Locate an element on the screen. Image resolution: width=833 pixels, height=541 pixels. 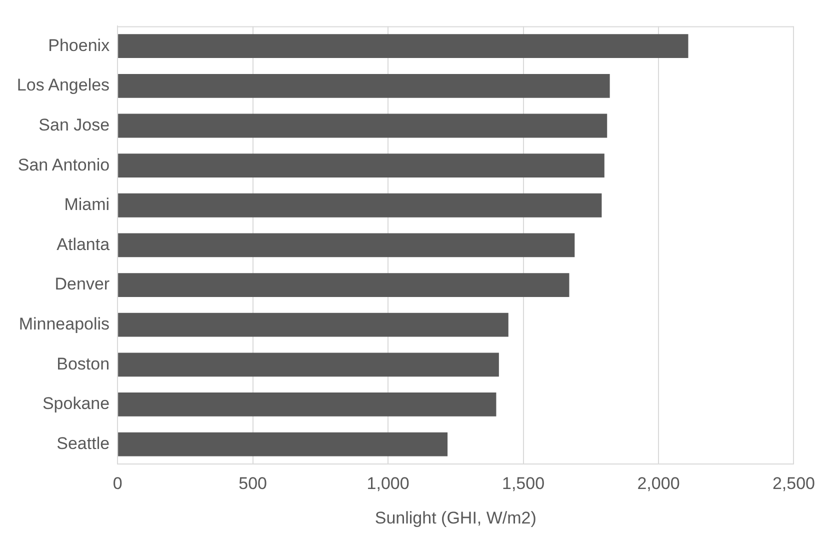
y-tick-label: Atlanta is located at coordinates (83, 244).